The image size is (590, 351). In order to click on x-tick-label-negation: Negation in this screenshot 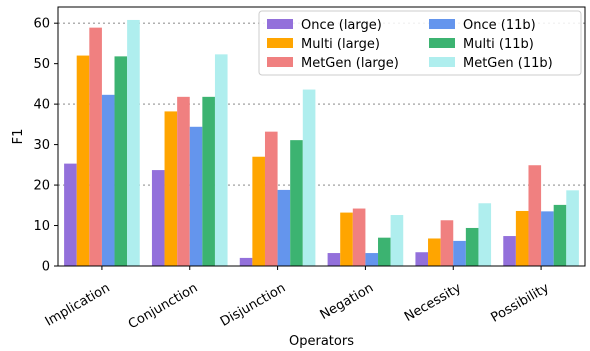, I will do `click(347, 302)`.